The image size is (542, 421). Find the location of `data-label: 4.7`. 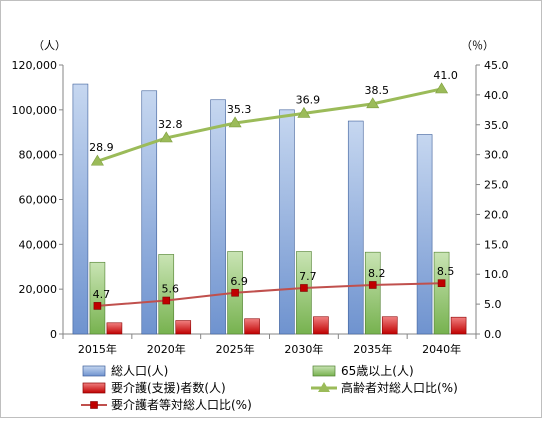

data-label: 4.7 is located at coordinates (102, 294).